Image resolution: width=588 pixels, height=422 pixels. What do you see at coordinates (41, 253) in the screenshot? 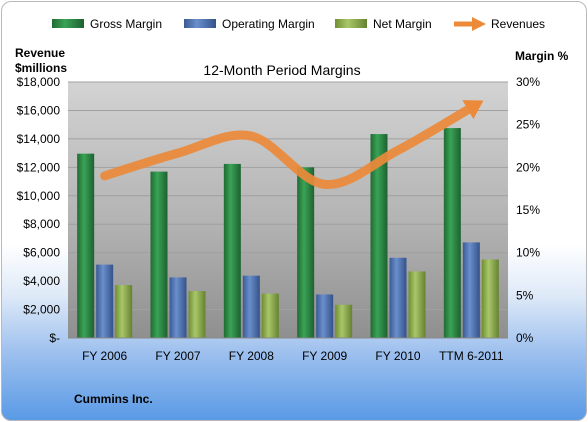
I see `left-tick-label: $6,000` at bounding box center [41, 253].